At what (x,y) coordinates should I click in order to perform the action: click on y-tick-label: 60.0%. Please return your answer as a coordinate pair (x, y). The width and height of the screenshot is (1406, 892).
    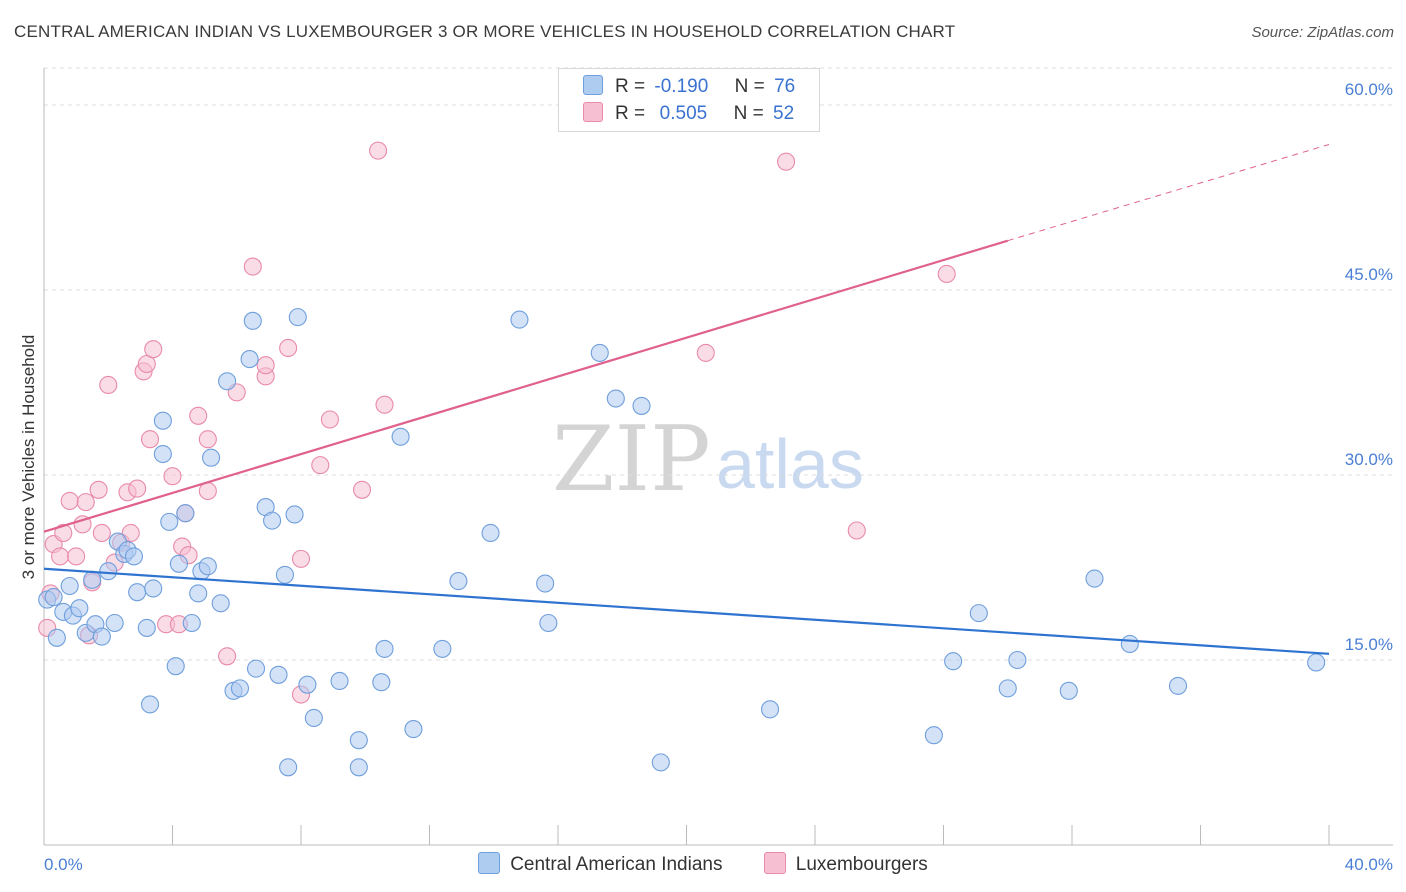
    Looking at the image, I should click on (1369, 89).